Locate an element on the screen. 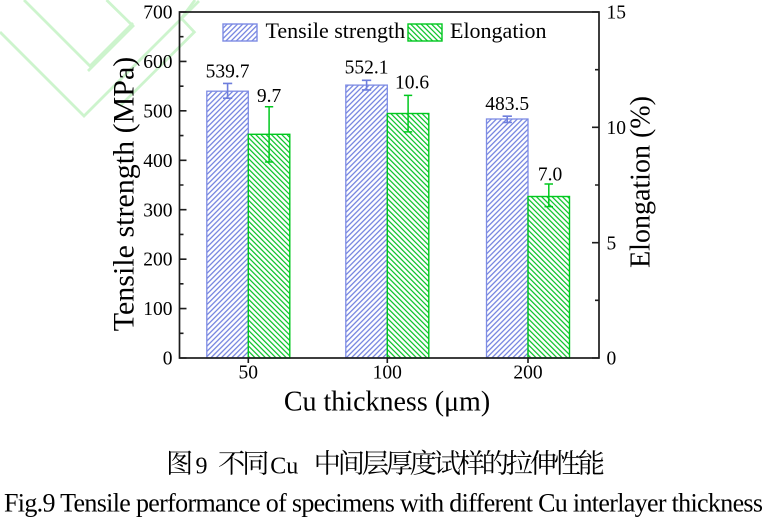 The image size is (767, 524). svg-text: 300 is located at coordinates (157, 210).